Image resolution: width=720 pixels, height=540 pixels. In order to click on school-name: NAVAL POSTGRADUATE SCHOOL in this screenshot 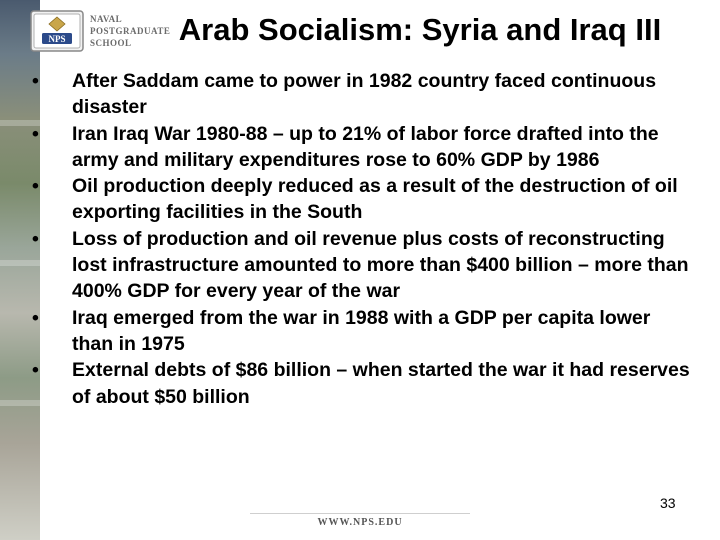, I will do `click(130, 31)`.